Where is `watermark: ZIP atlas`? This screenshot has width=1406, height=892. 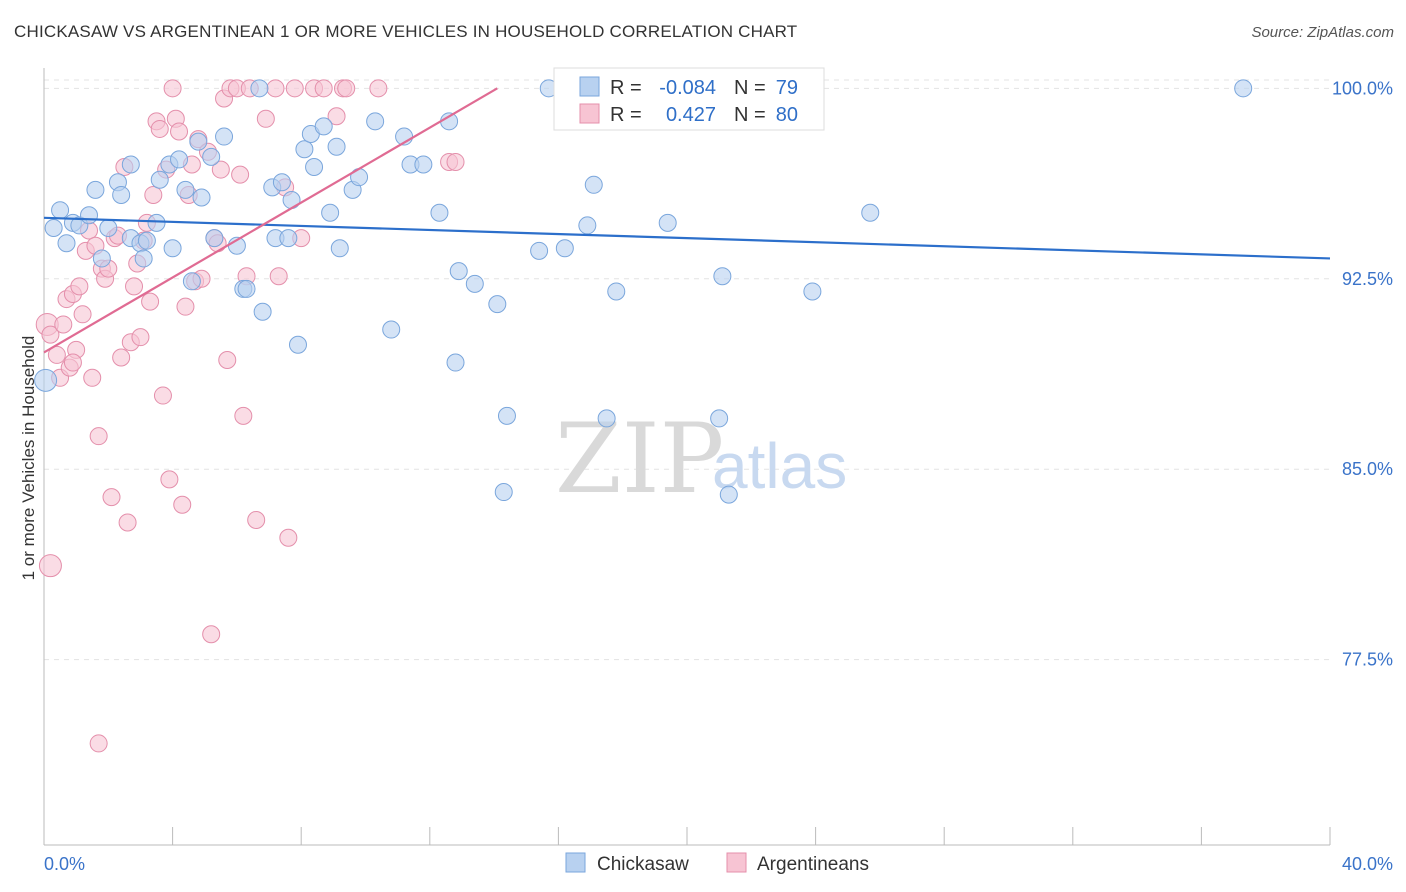
watermark: ZIP atlas is located at coordinates (701, 459).